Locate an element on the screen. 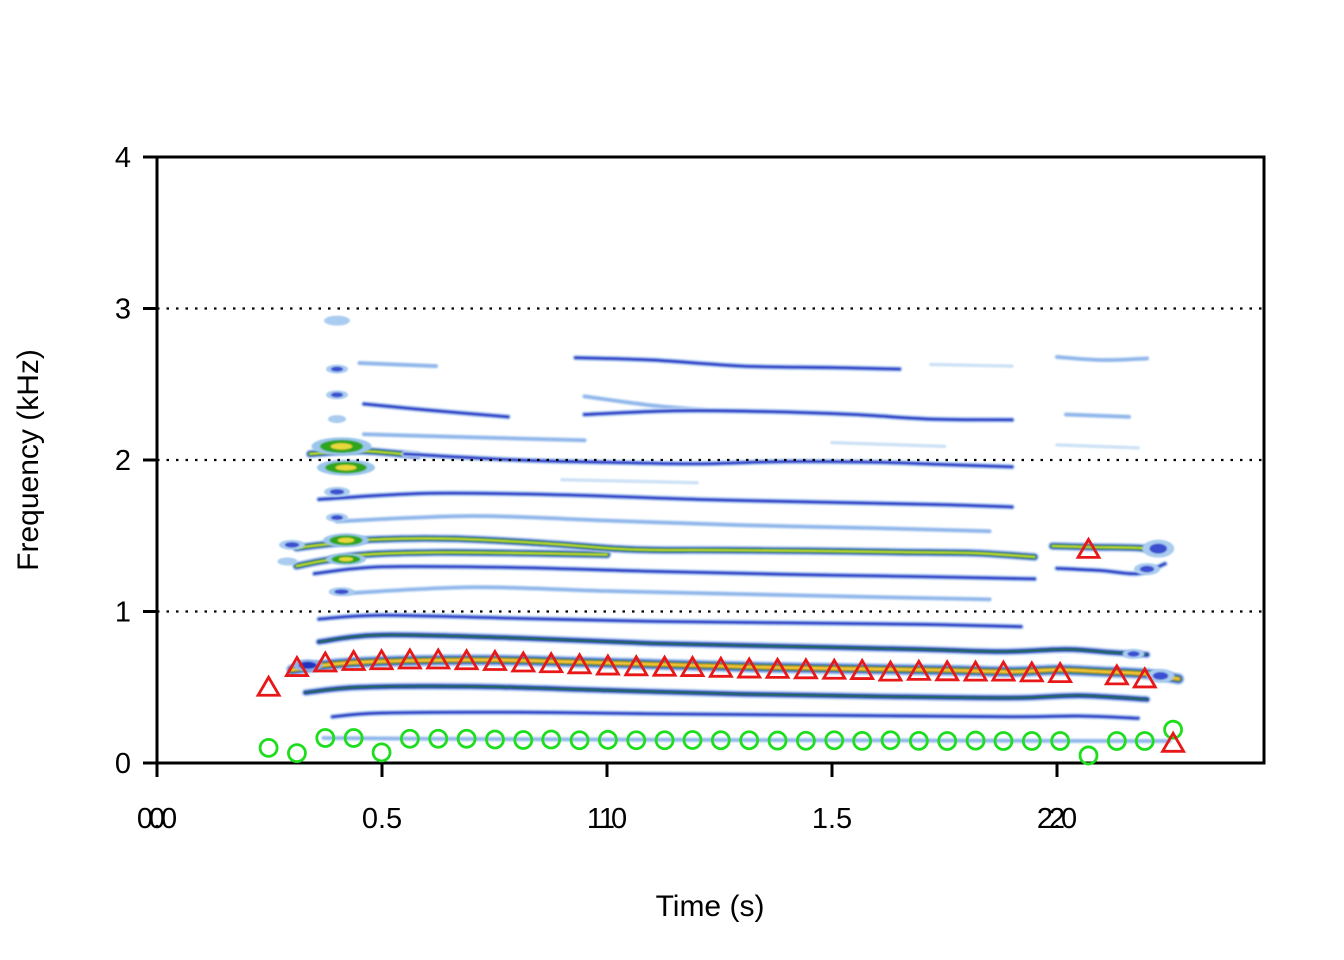 The width and height of the screenshot is (1344, 960). harmonic-band-h6 is located at coordinates (670, 621).